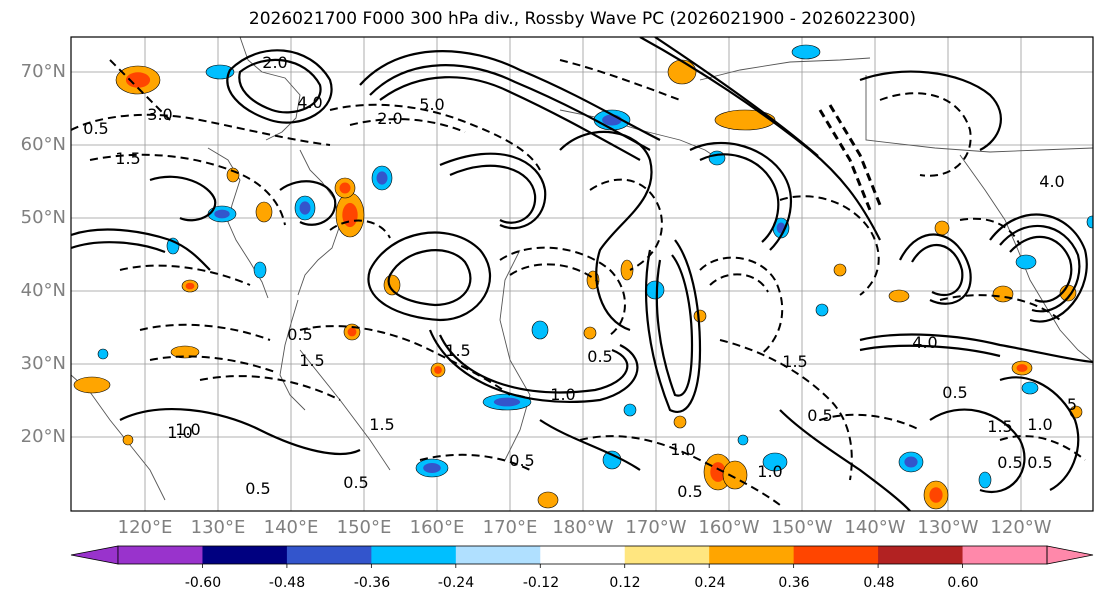 This screenshot has width=1105, height=604. I want to click on lon-label: 130°E, so click(218, 527).